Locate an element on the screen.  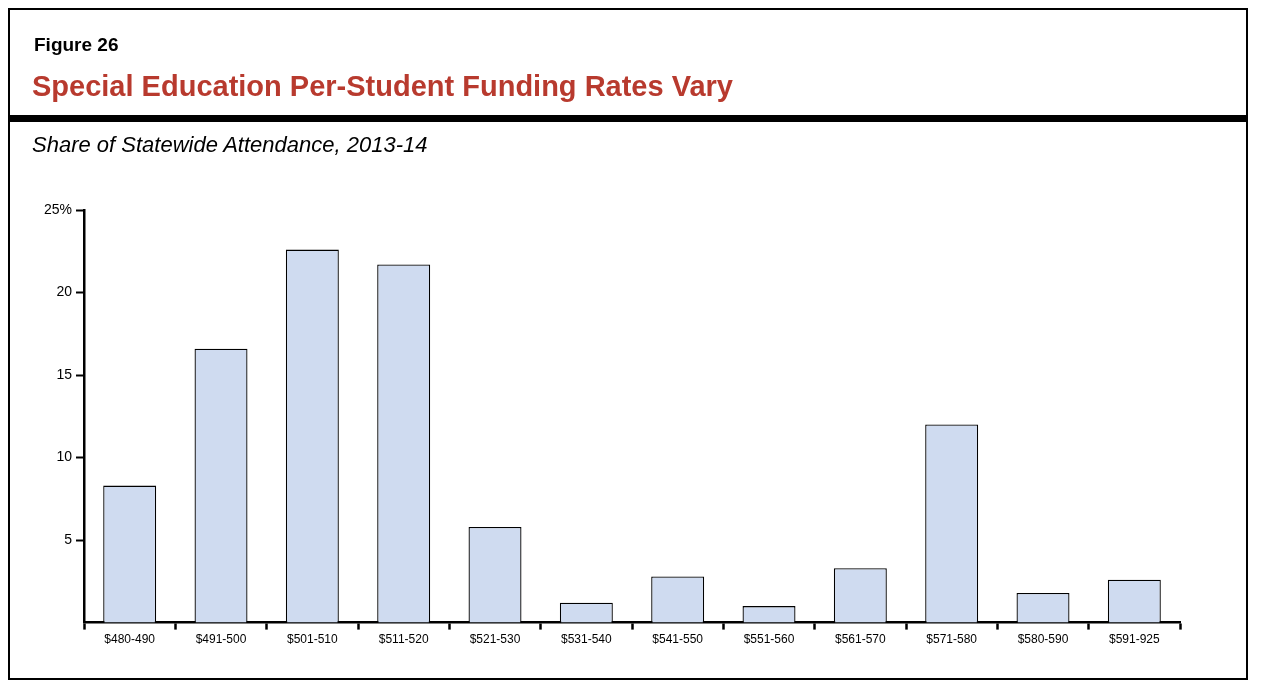
y-tick-label: 5 is located at coordinates (68, 538).